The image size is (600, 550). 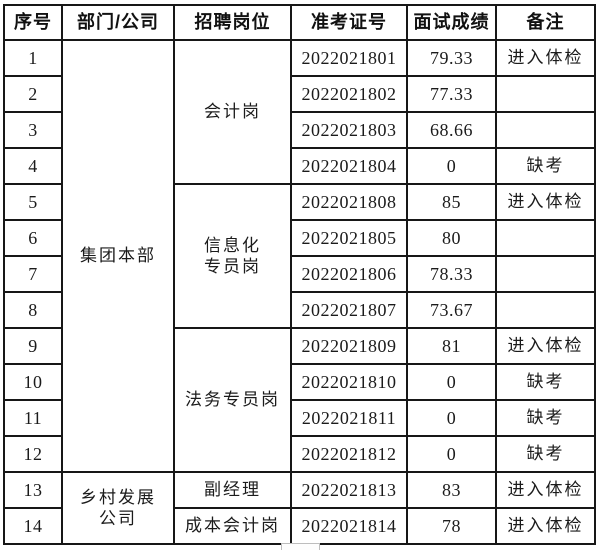 I want to click on cell-score: 78.33, so click(x=451, y=274).